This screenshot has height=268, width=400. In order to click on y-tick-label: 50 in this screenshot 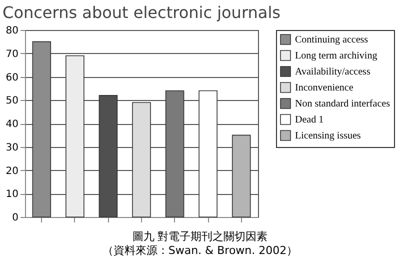, I will do `click(12, 101)`.